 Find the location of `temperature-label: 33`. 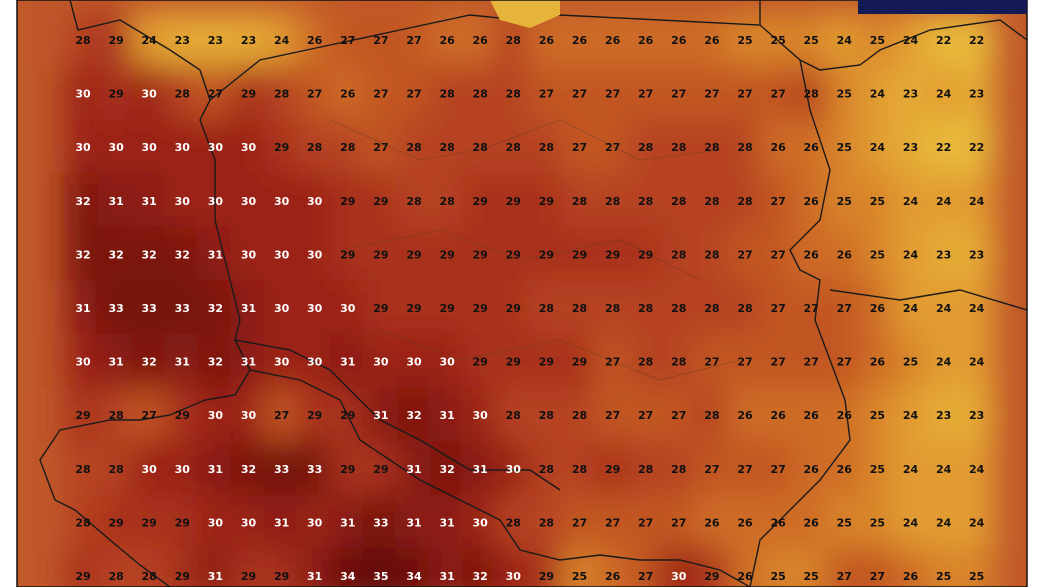

temperature-label: 33 is located at coordinates (182, 308).